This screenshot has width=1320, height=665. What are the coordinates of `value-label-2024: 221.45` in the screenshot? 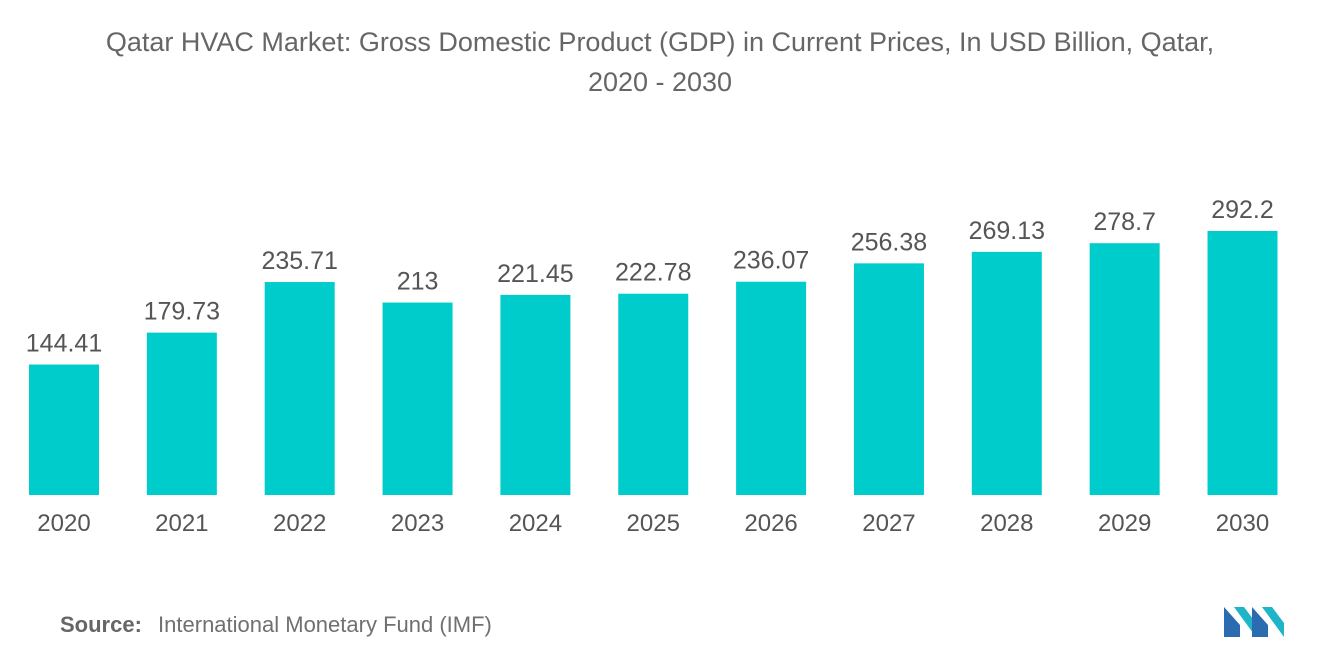 It's located at (535, 274).